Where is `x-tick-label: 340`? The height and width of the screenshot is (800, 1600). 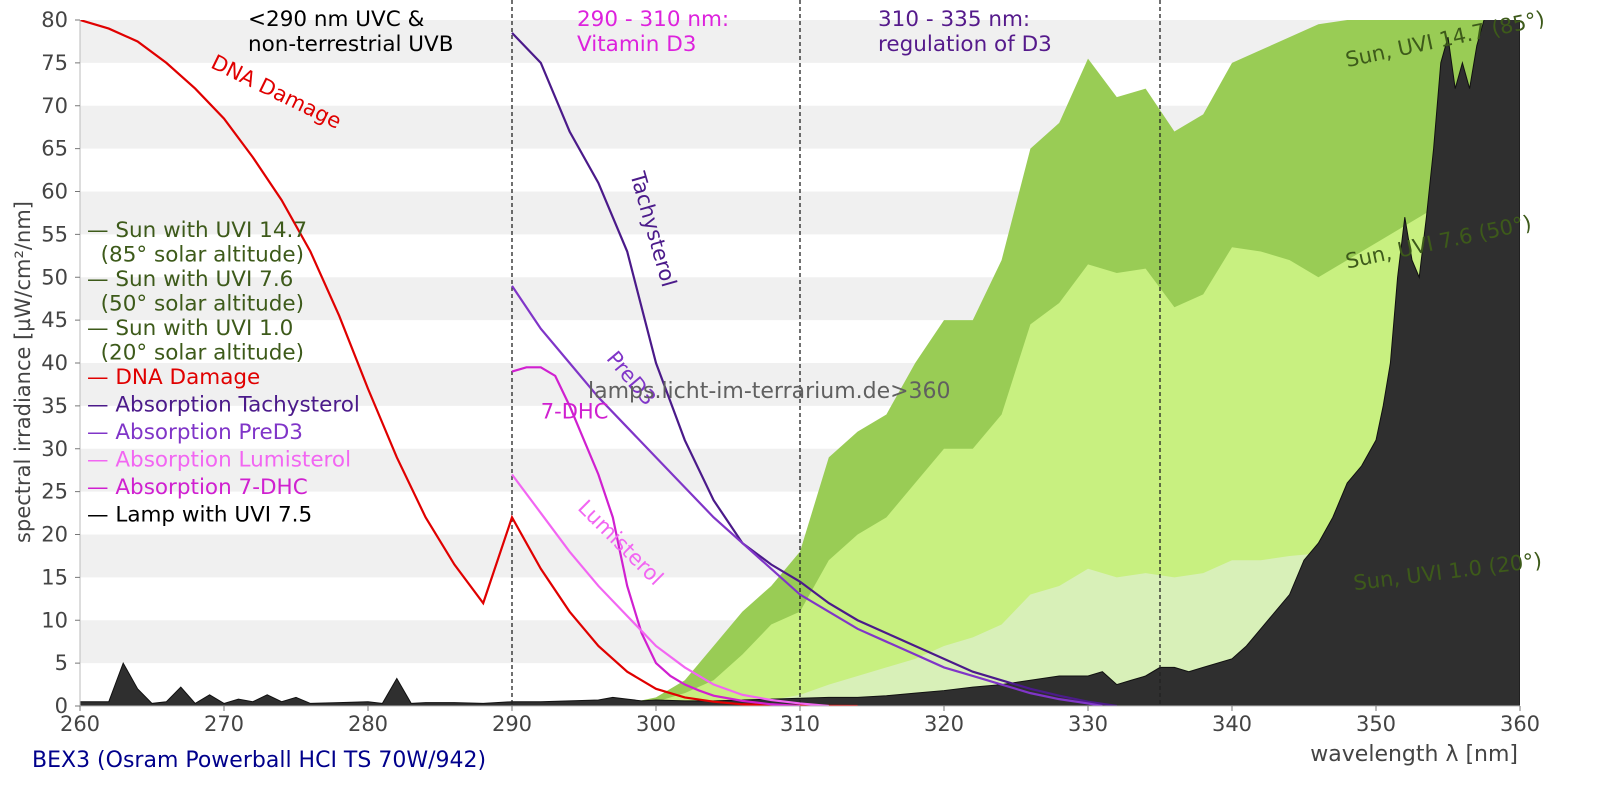 x-tick-label: 340 is located at coordinates (1232, 724).